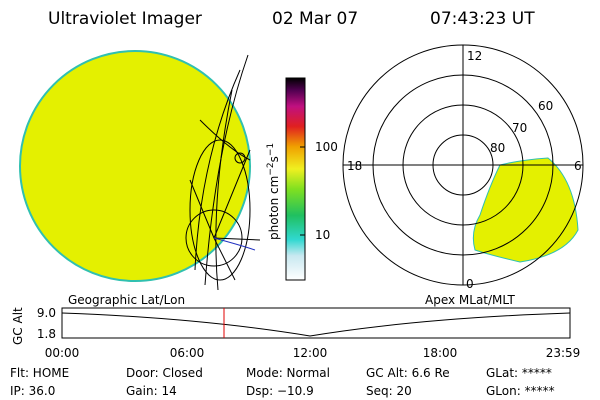 This screenshot has width=600, height=400. I want to click on mlt-label: 18, so click(354, 166).